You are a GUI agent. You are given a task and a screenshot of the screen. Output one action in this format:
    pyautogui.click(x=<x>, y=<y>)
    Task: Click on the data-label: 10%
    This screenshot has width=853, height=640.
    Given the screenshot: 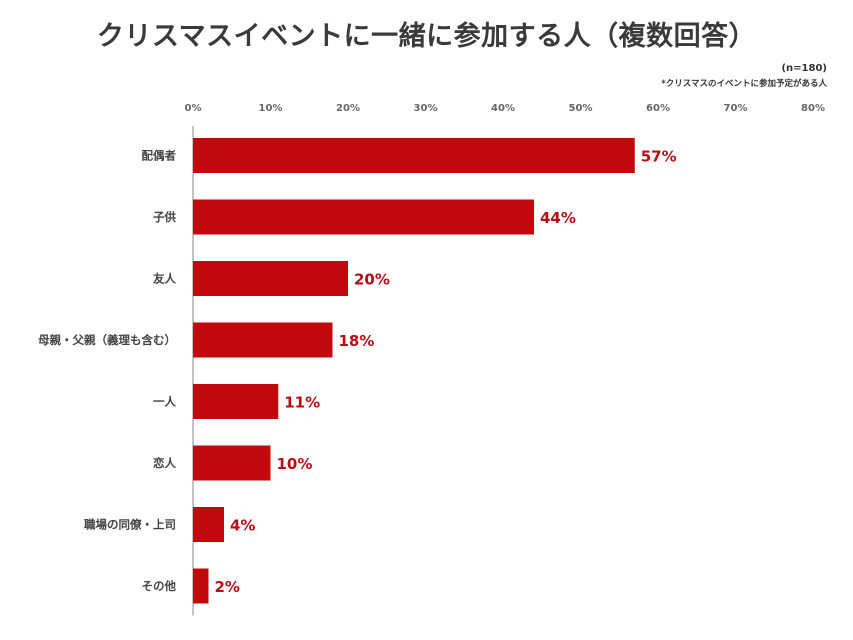 What is the action you would take?
    pyautogui.click(x=295, y=464)
    